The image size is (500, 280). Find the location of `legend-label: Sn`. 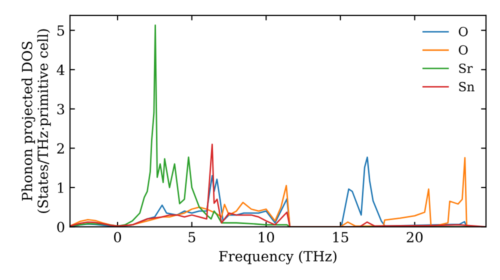

legend-label: Sn is located at coordinates (466, 87).